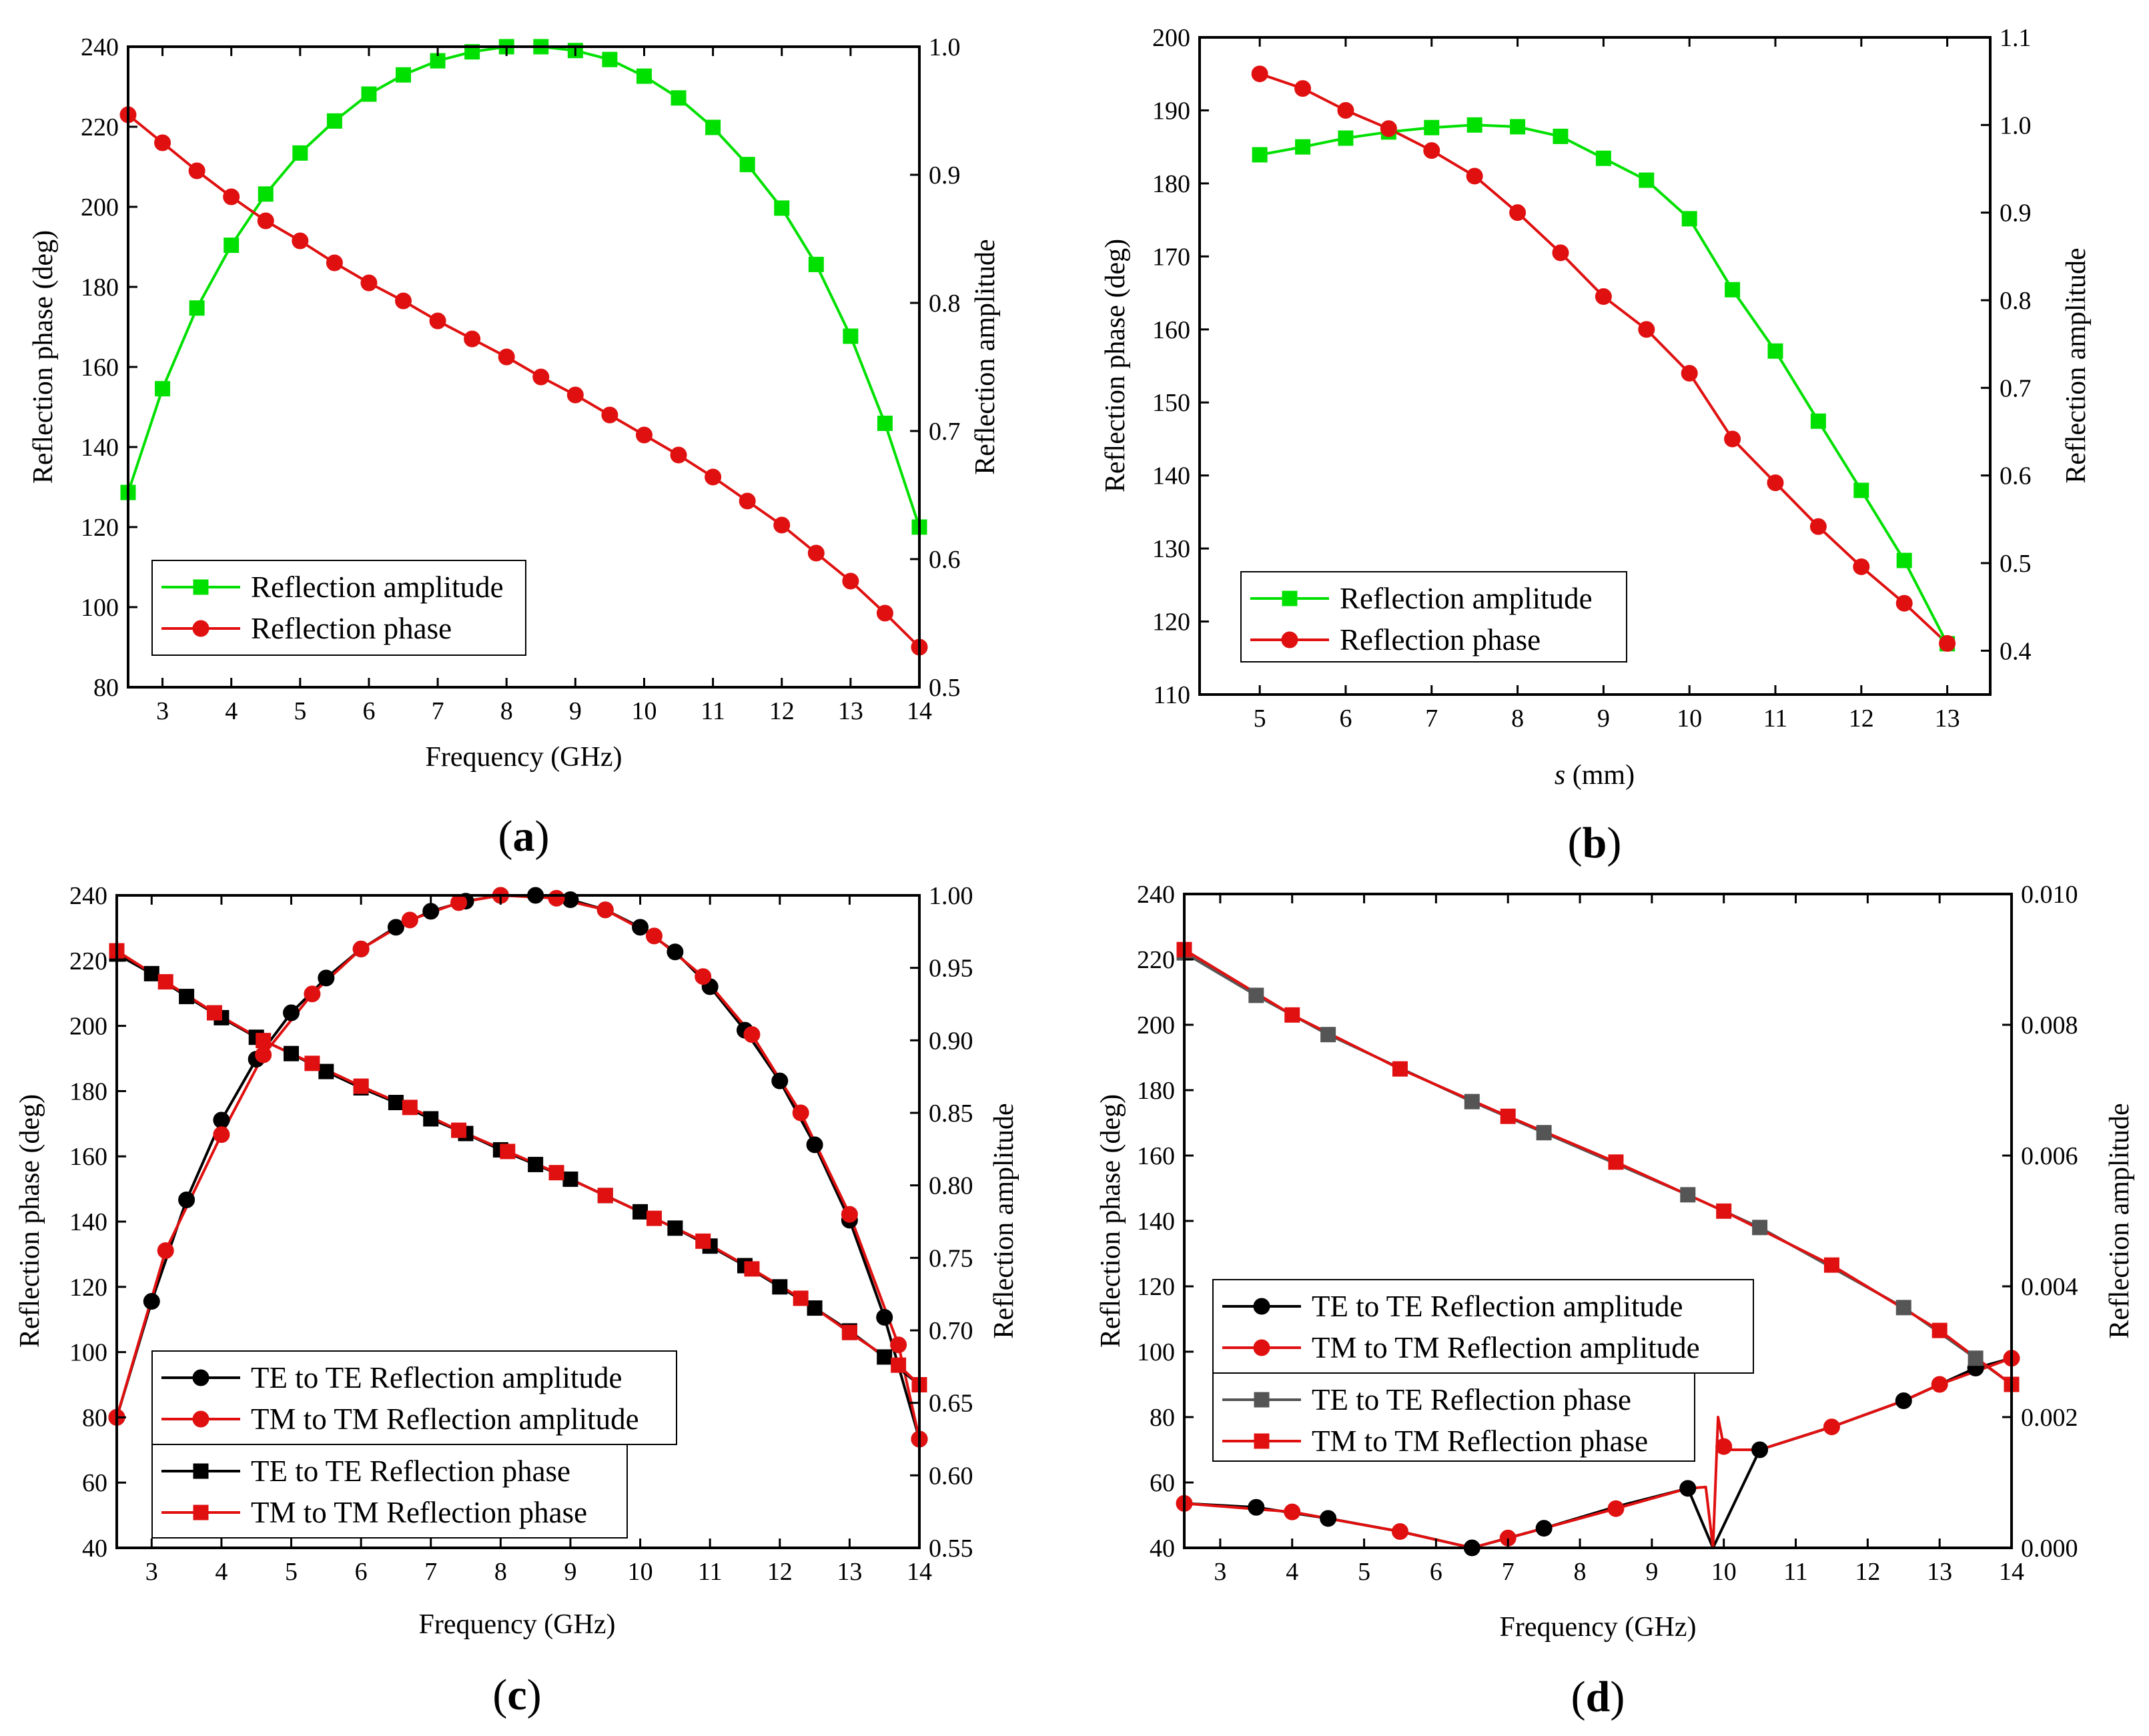 This screenshot has width=2149, height=1736. I want to click on panel-label: (d), so click(1598, 1697).